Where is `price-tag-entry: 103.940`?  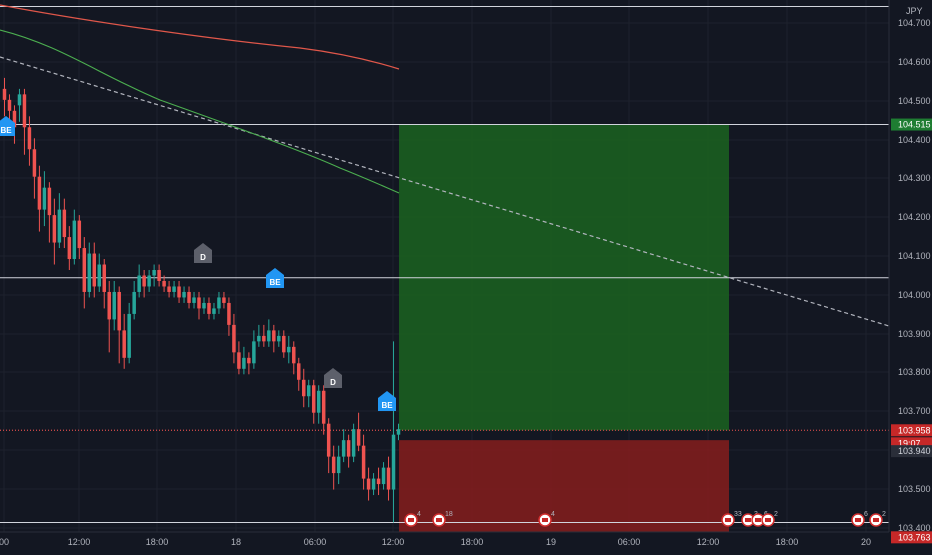 price-tag-entry: 103.940 is located at coordinates (911, 451).